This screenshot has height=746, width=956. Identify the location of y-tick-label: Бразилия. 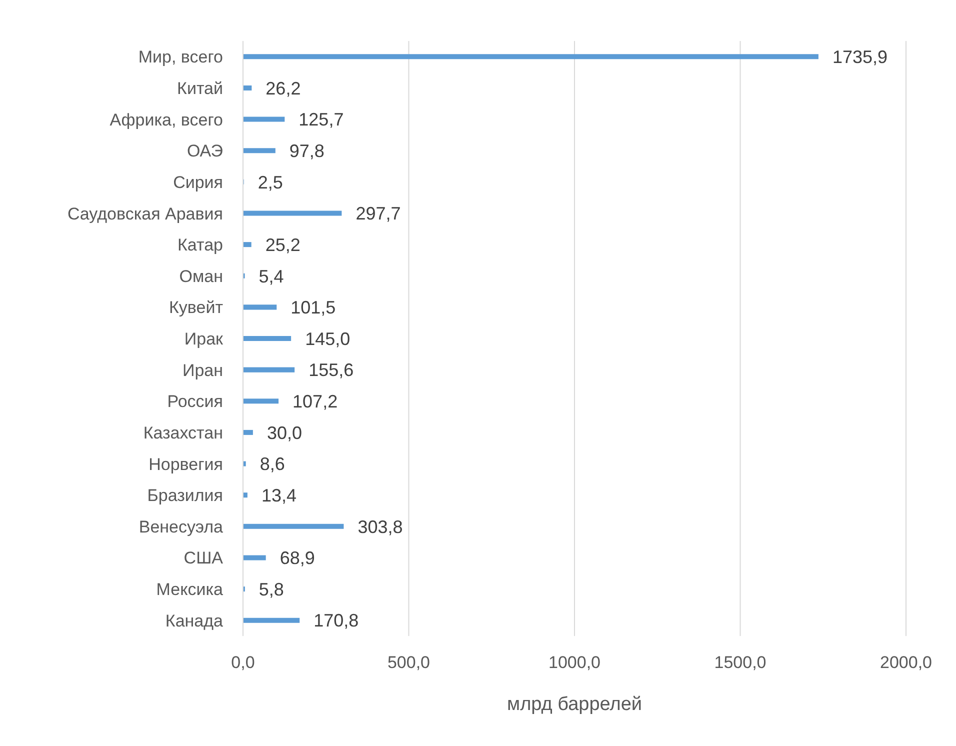
(185, 496).